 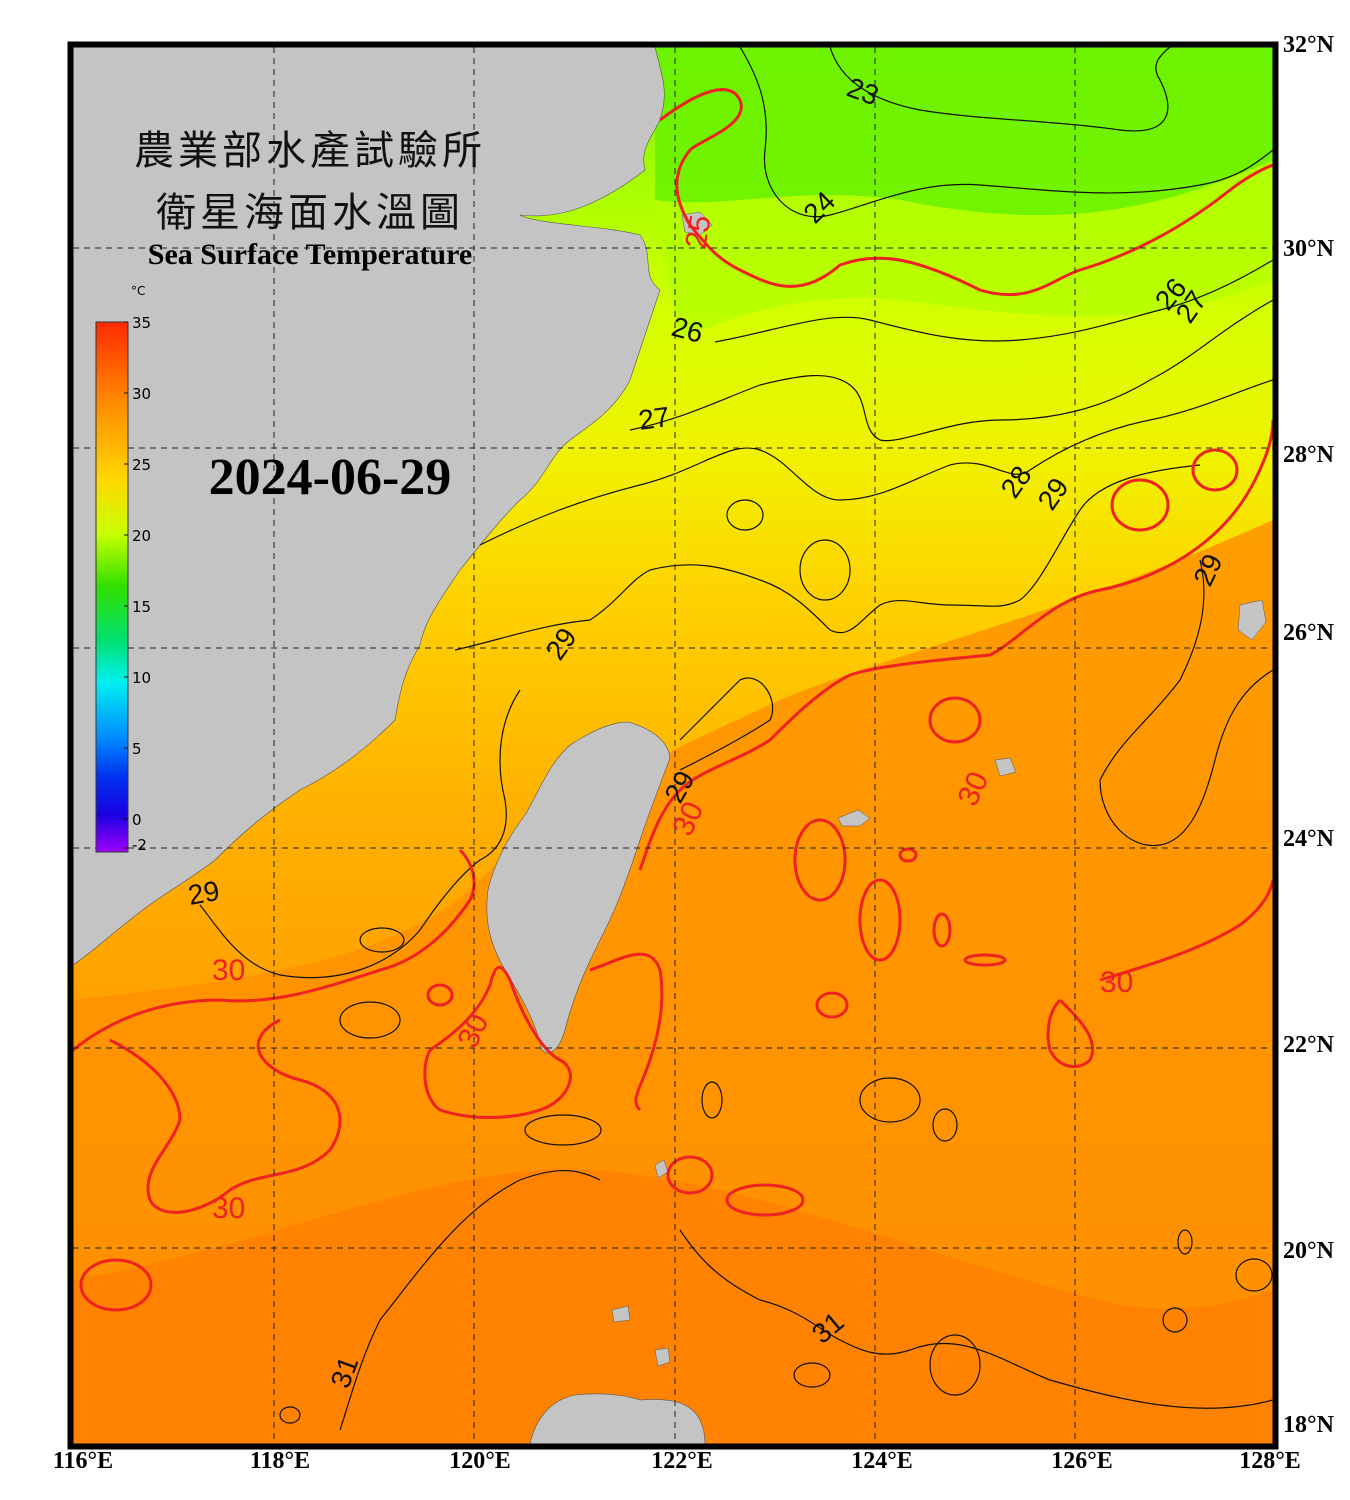 I want to click on contour-label-25: 25, so click(x=698, y=232).